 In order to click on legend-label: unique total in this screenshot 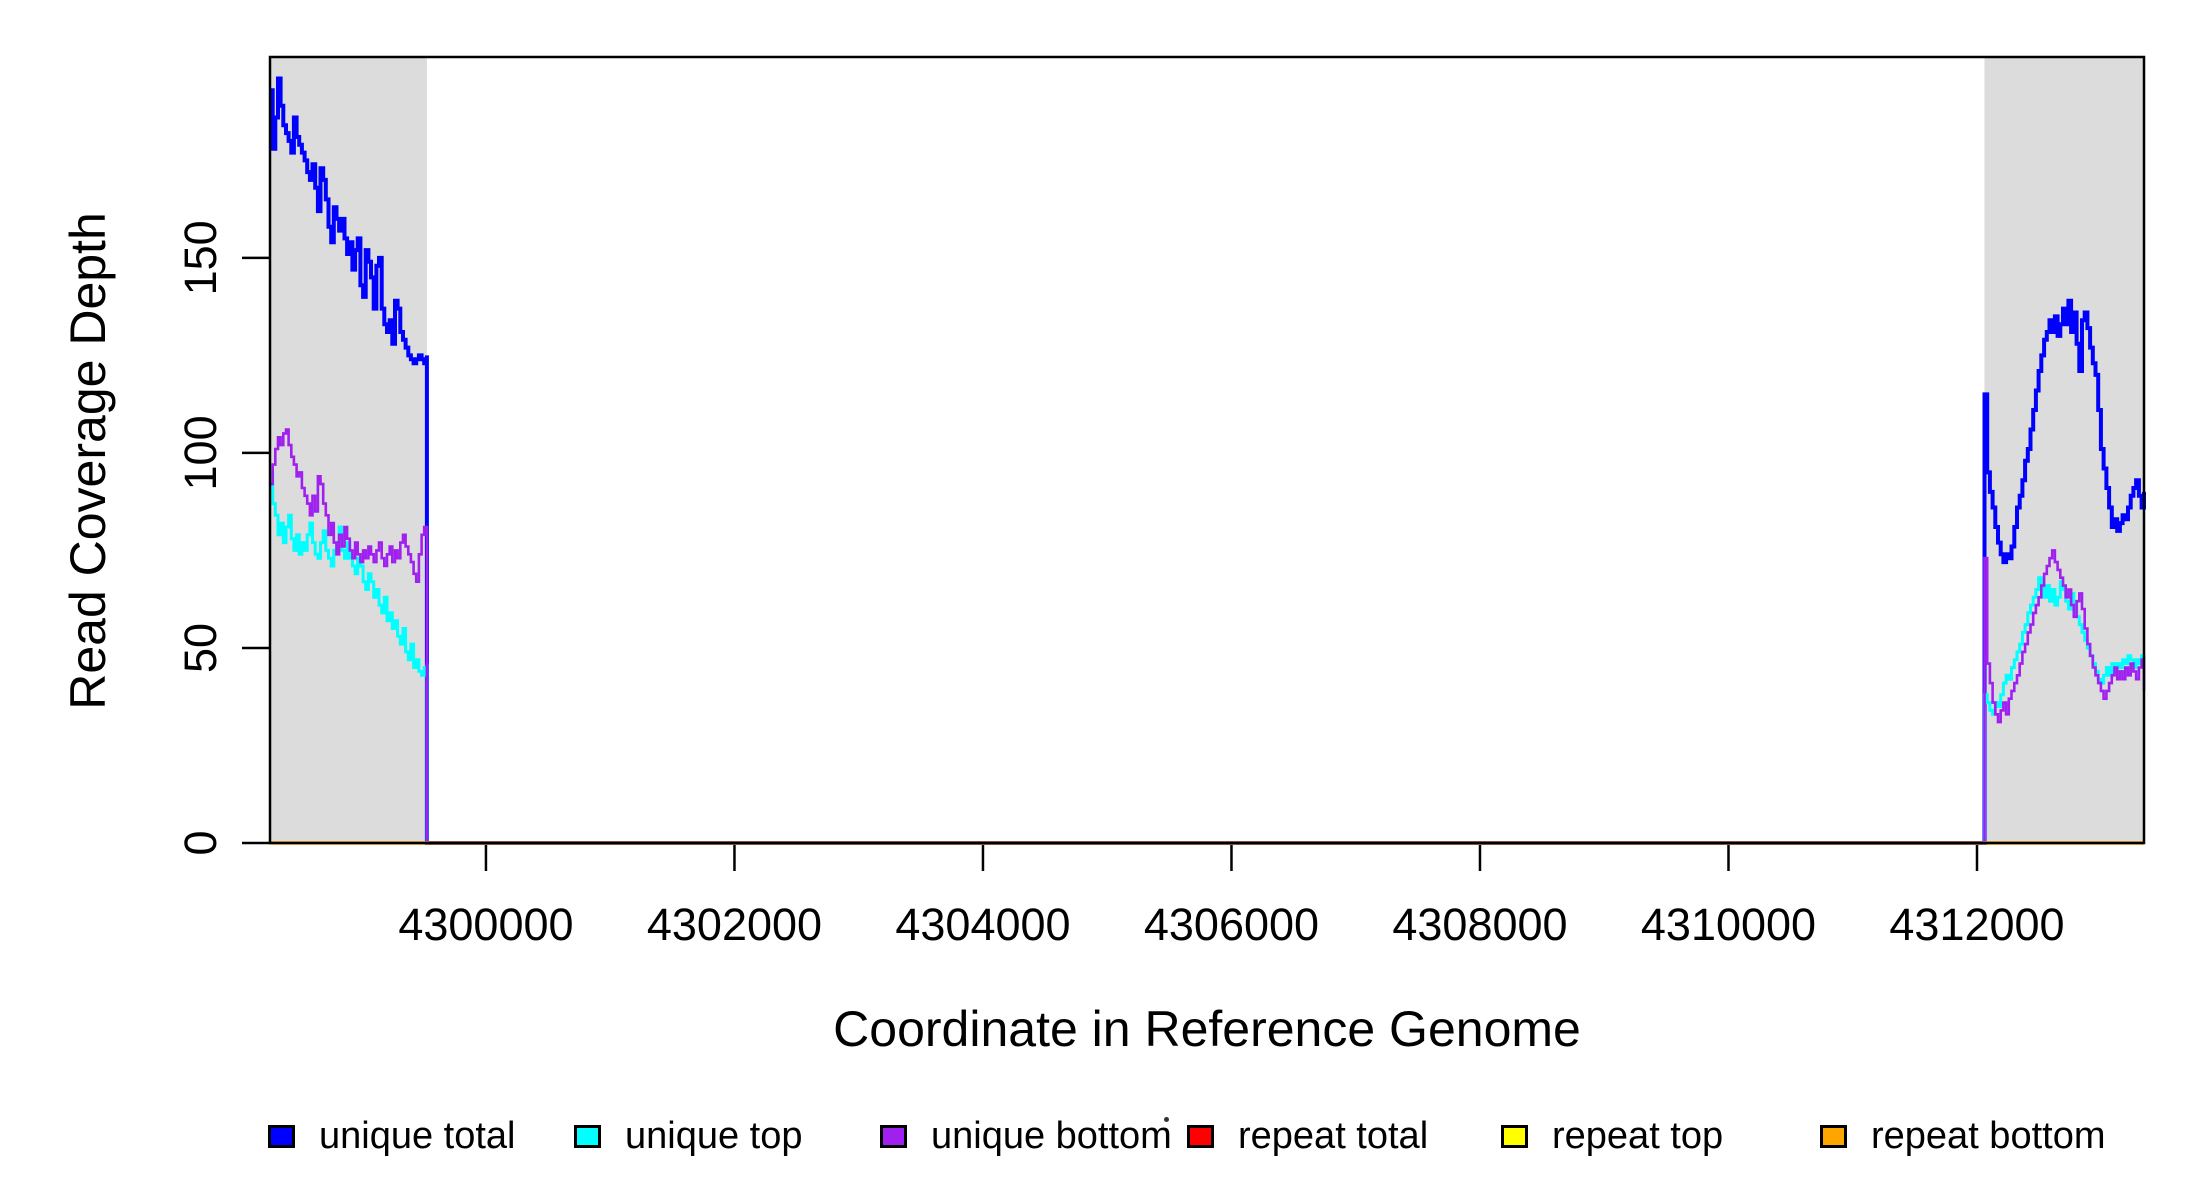, I will do `click(417, 1135)`.